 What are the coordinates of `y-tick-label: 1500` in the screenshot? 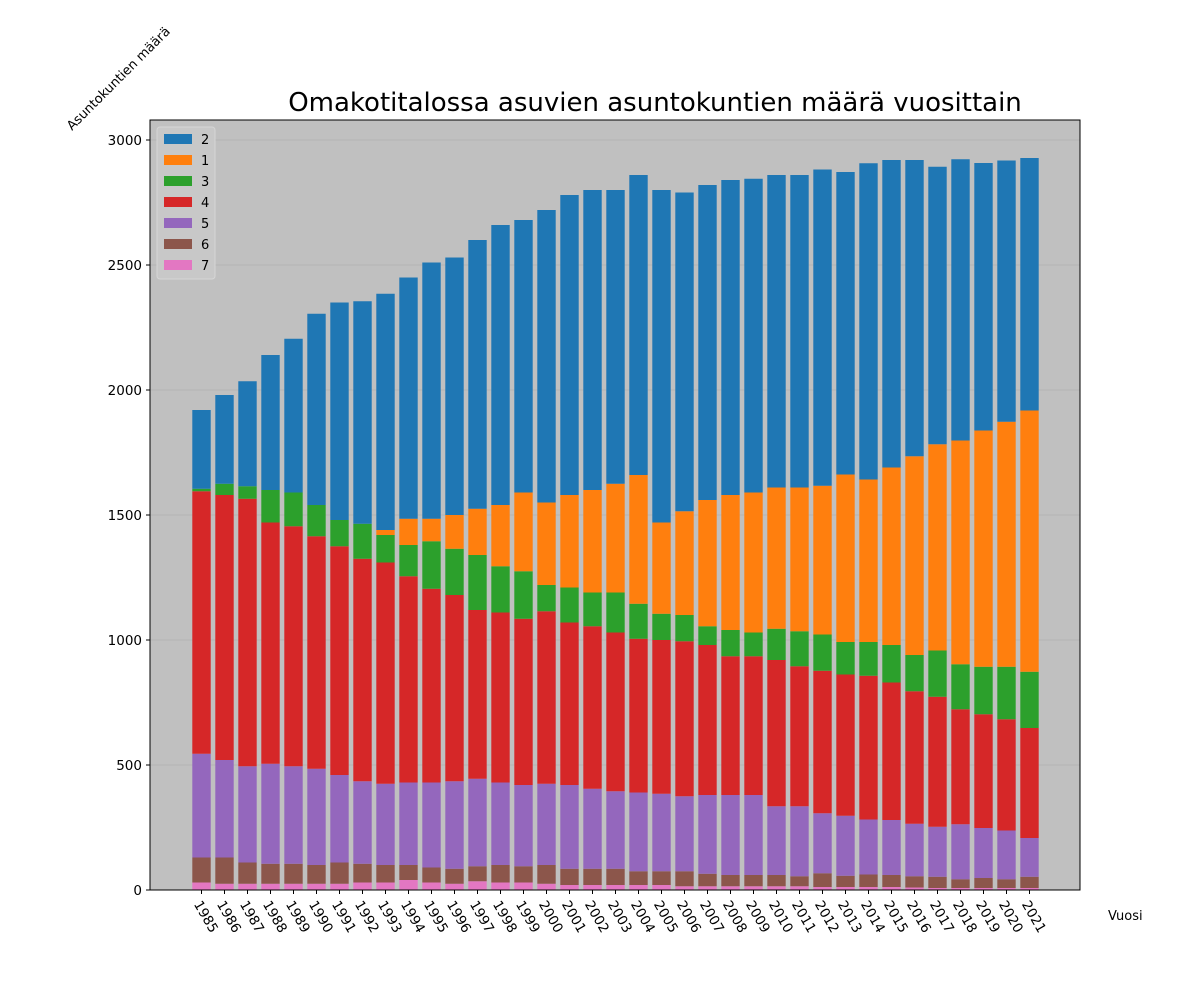 It's located at (125, 516).